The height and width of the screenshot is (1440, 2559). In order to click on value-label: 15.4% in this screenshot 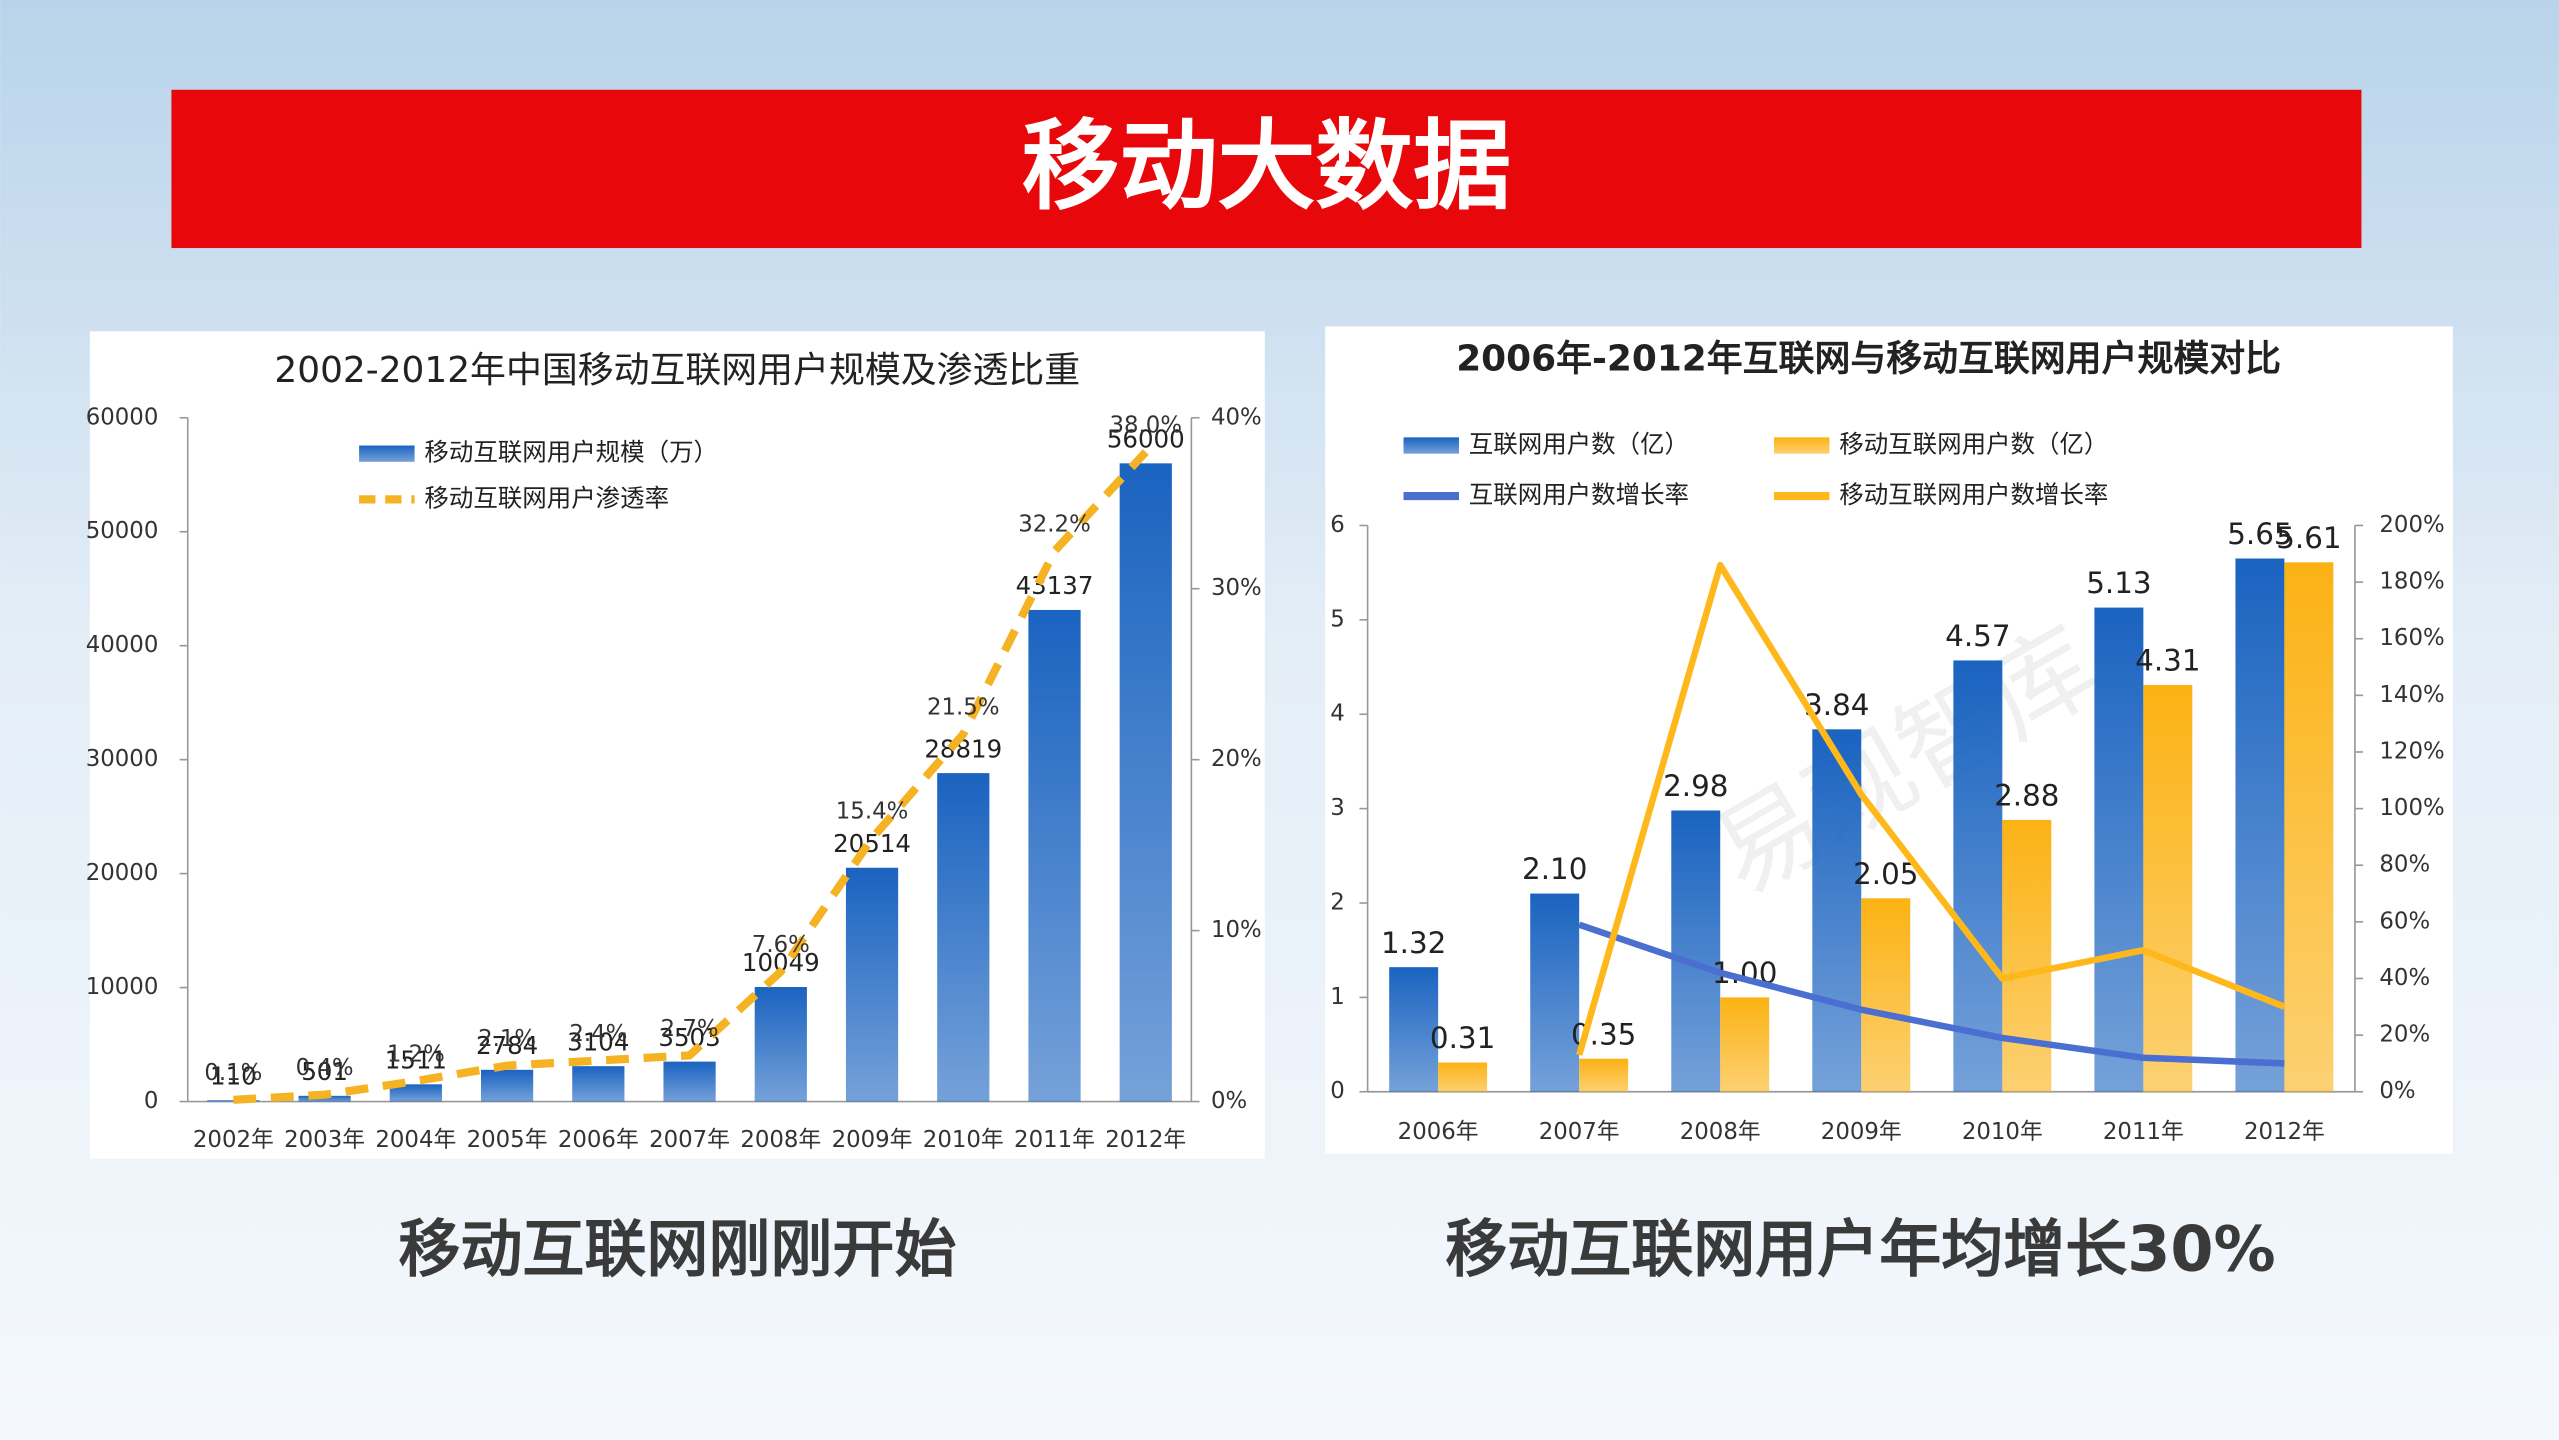, I will do `click(872, 812)`.